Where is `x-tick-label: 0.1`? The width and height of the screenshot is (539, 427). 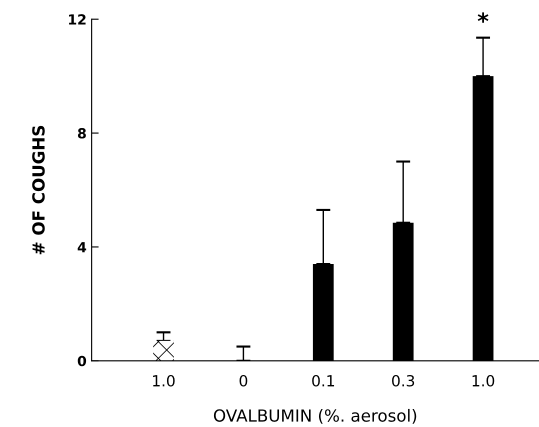
x-tick-label: 0.1 is located at coordinates (323, 380).